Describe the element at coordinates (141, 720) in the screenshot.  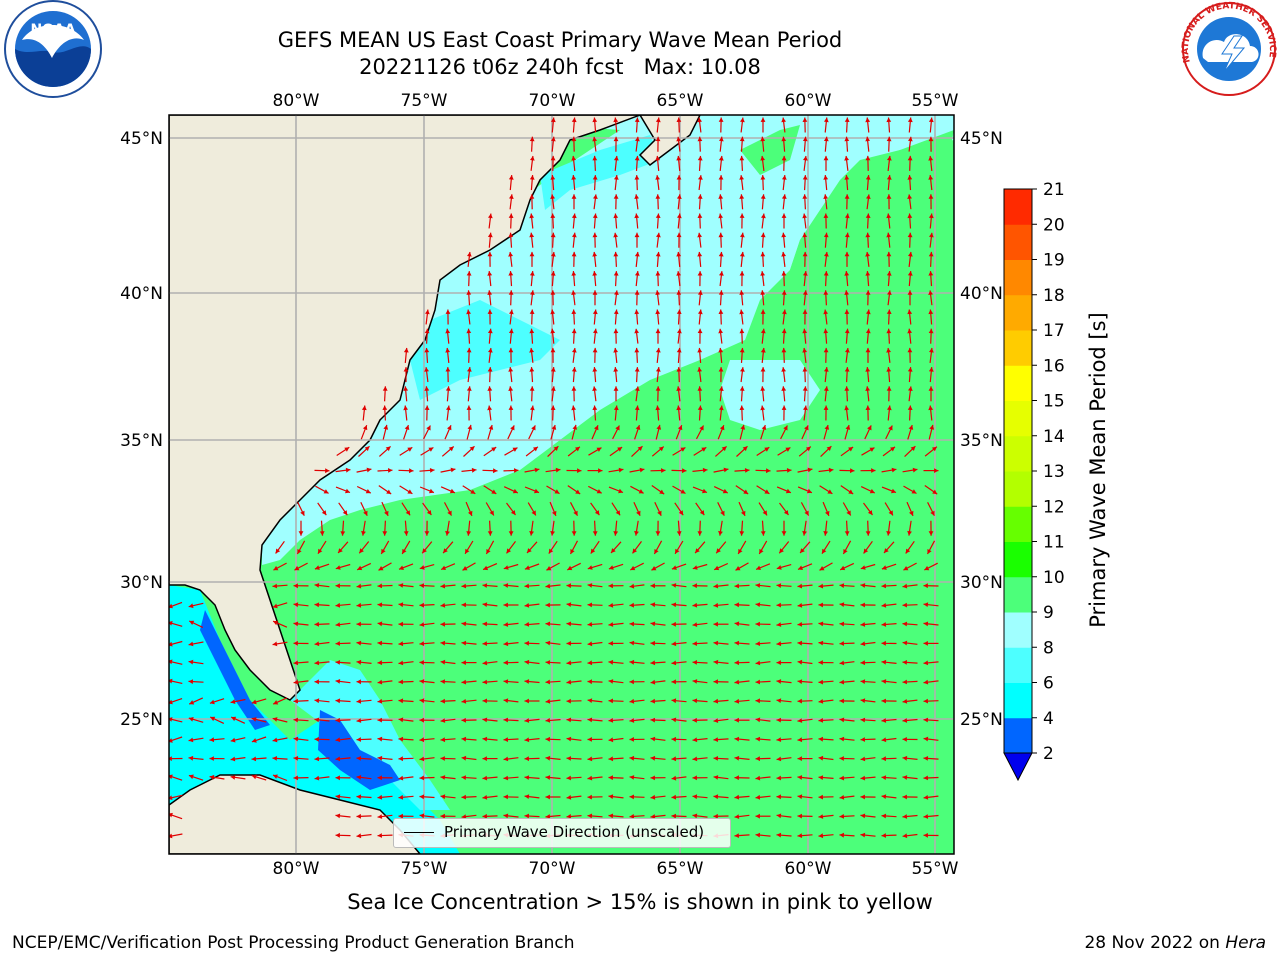
I see `lat-label: 25°N` at that location.